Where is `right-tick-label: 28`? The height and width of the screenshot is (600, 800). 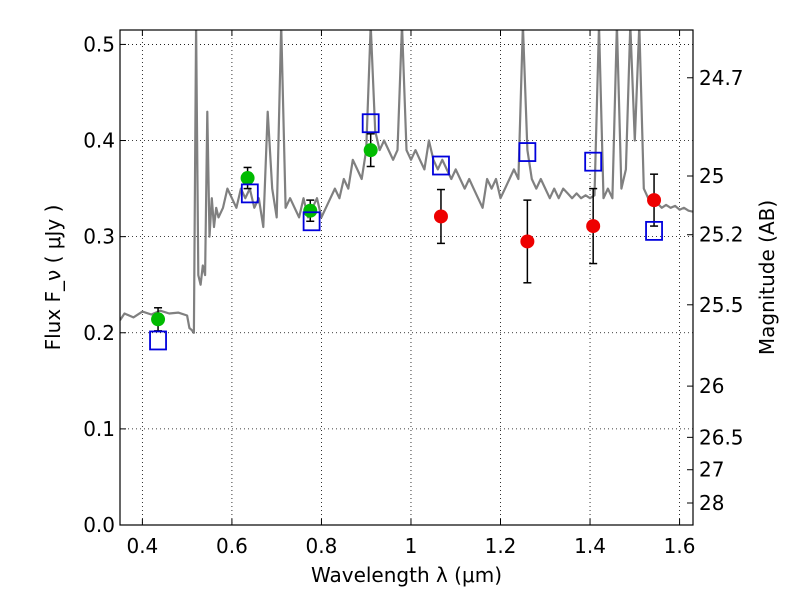
right-tick-label: 28 is located at coordinates (711, 503).